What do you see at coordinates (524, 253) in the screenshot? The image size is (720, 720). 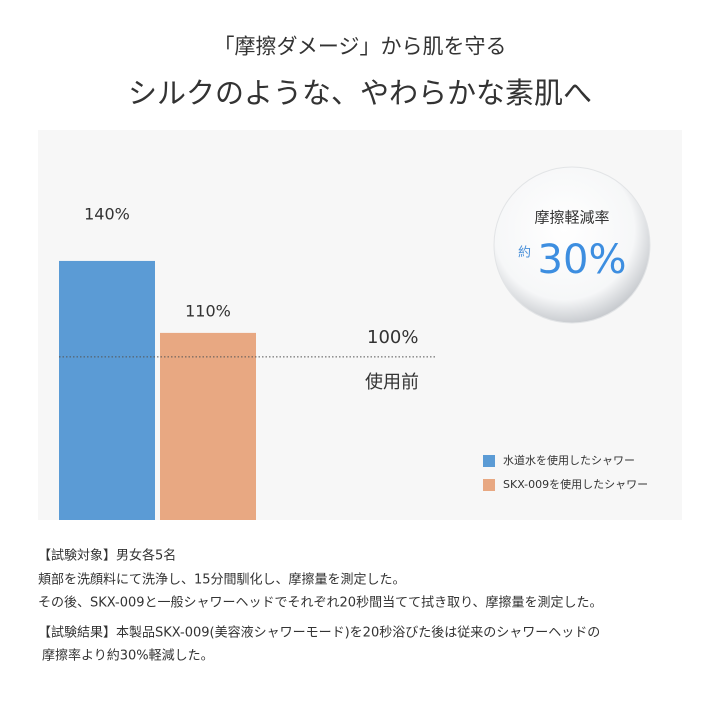 I see `badge-prefix: 約` at bounding box center [524, 253].